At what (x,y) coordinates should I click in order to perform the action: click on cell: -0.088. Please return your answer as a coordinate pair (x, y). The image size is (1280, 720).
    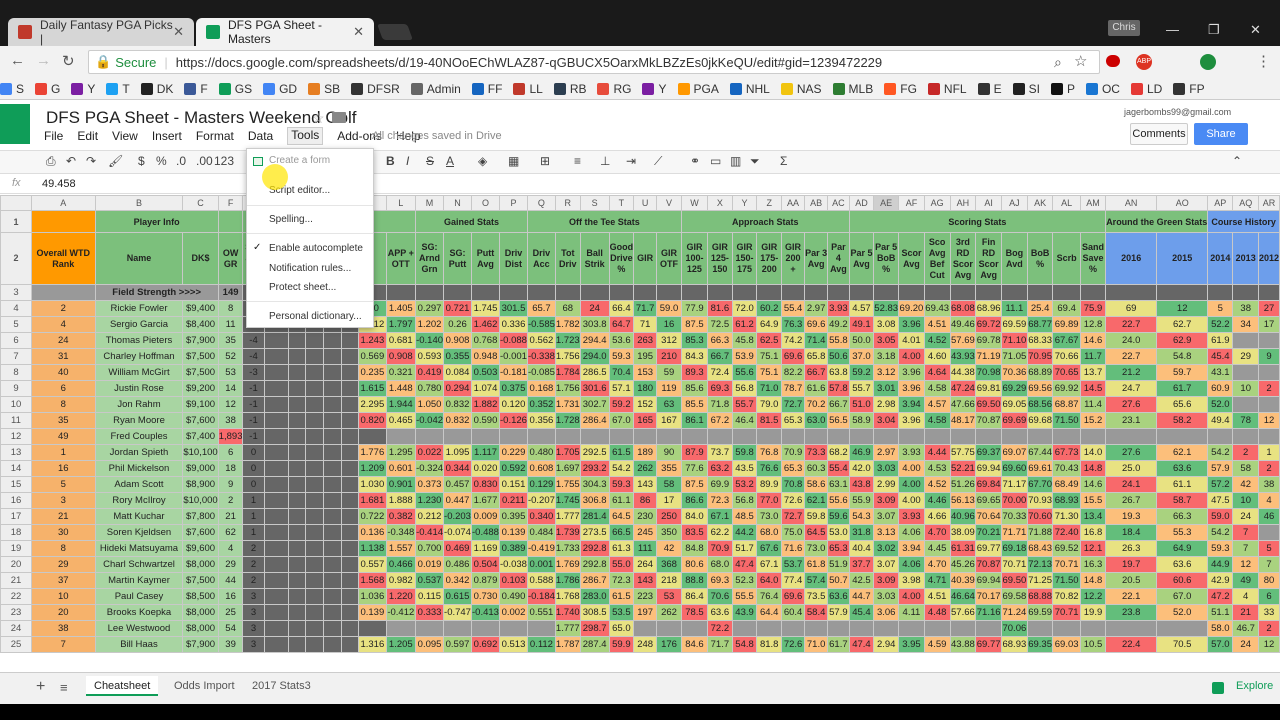
    Looking at the image, I should click on (513, 340).